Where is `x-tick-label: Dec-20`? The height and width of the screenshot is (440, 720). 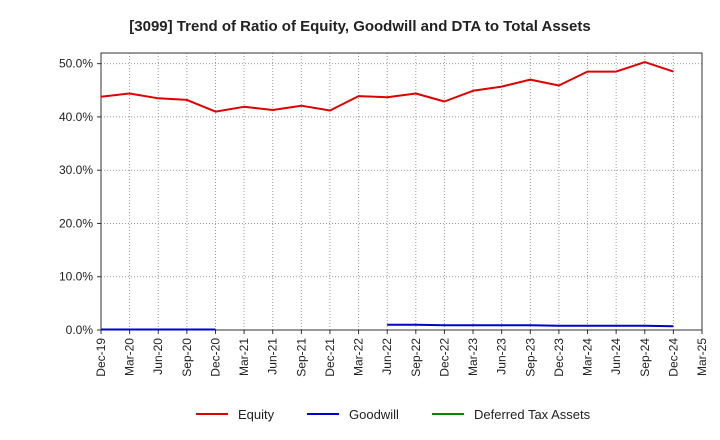 x-tick-label: Dec-20 is located at coordinates (215, 357).